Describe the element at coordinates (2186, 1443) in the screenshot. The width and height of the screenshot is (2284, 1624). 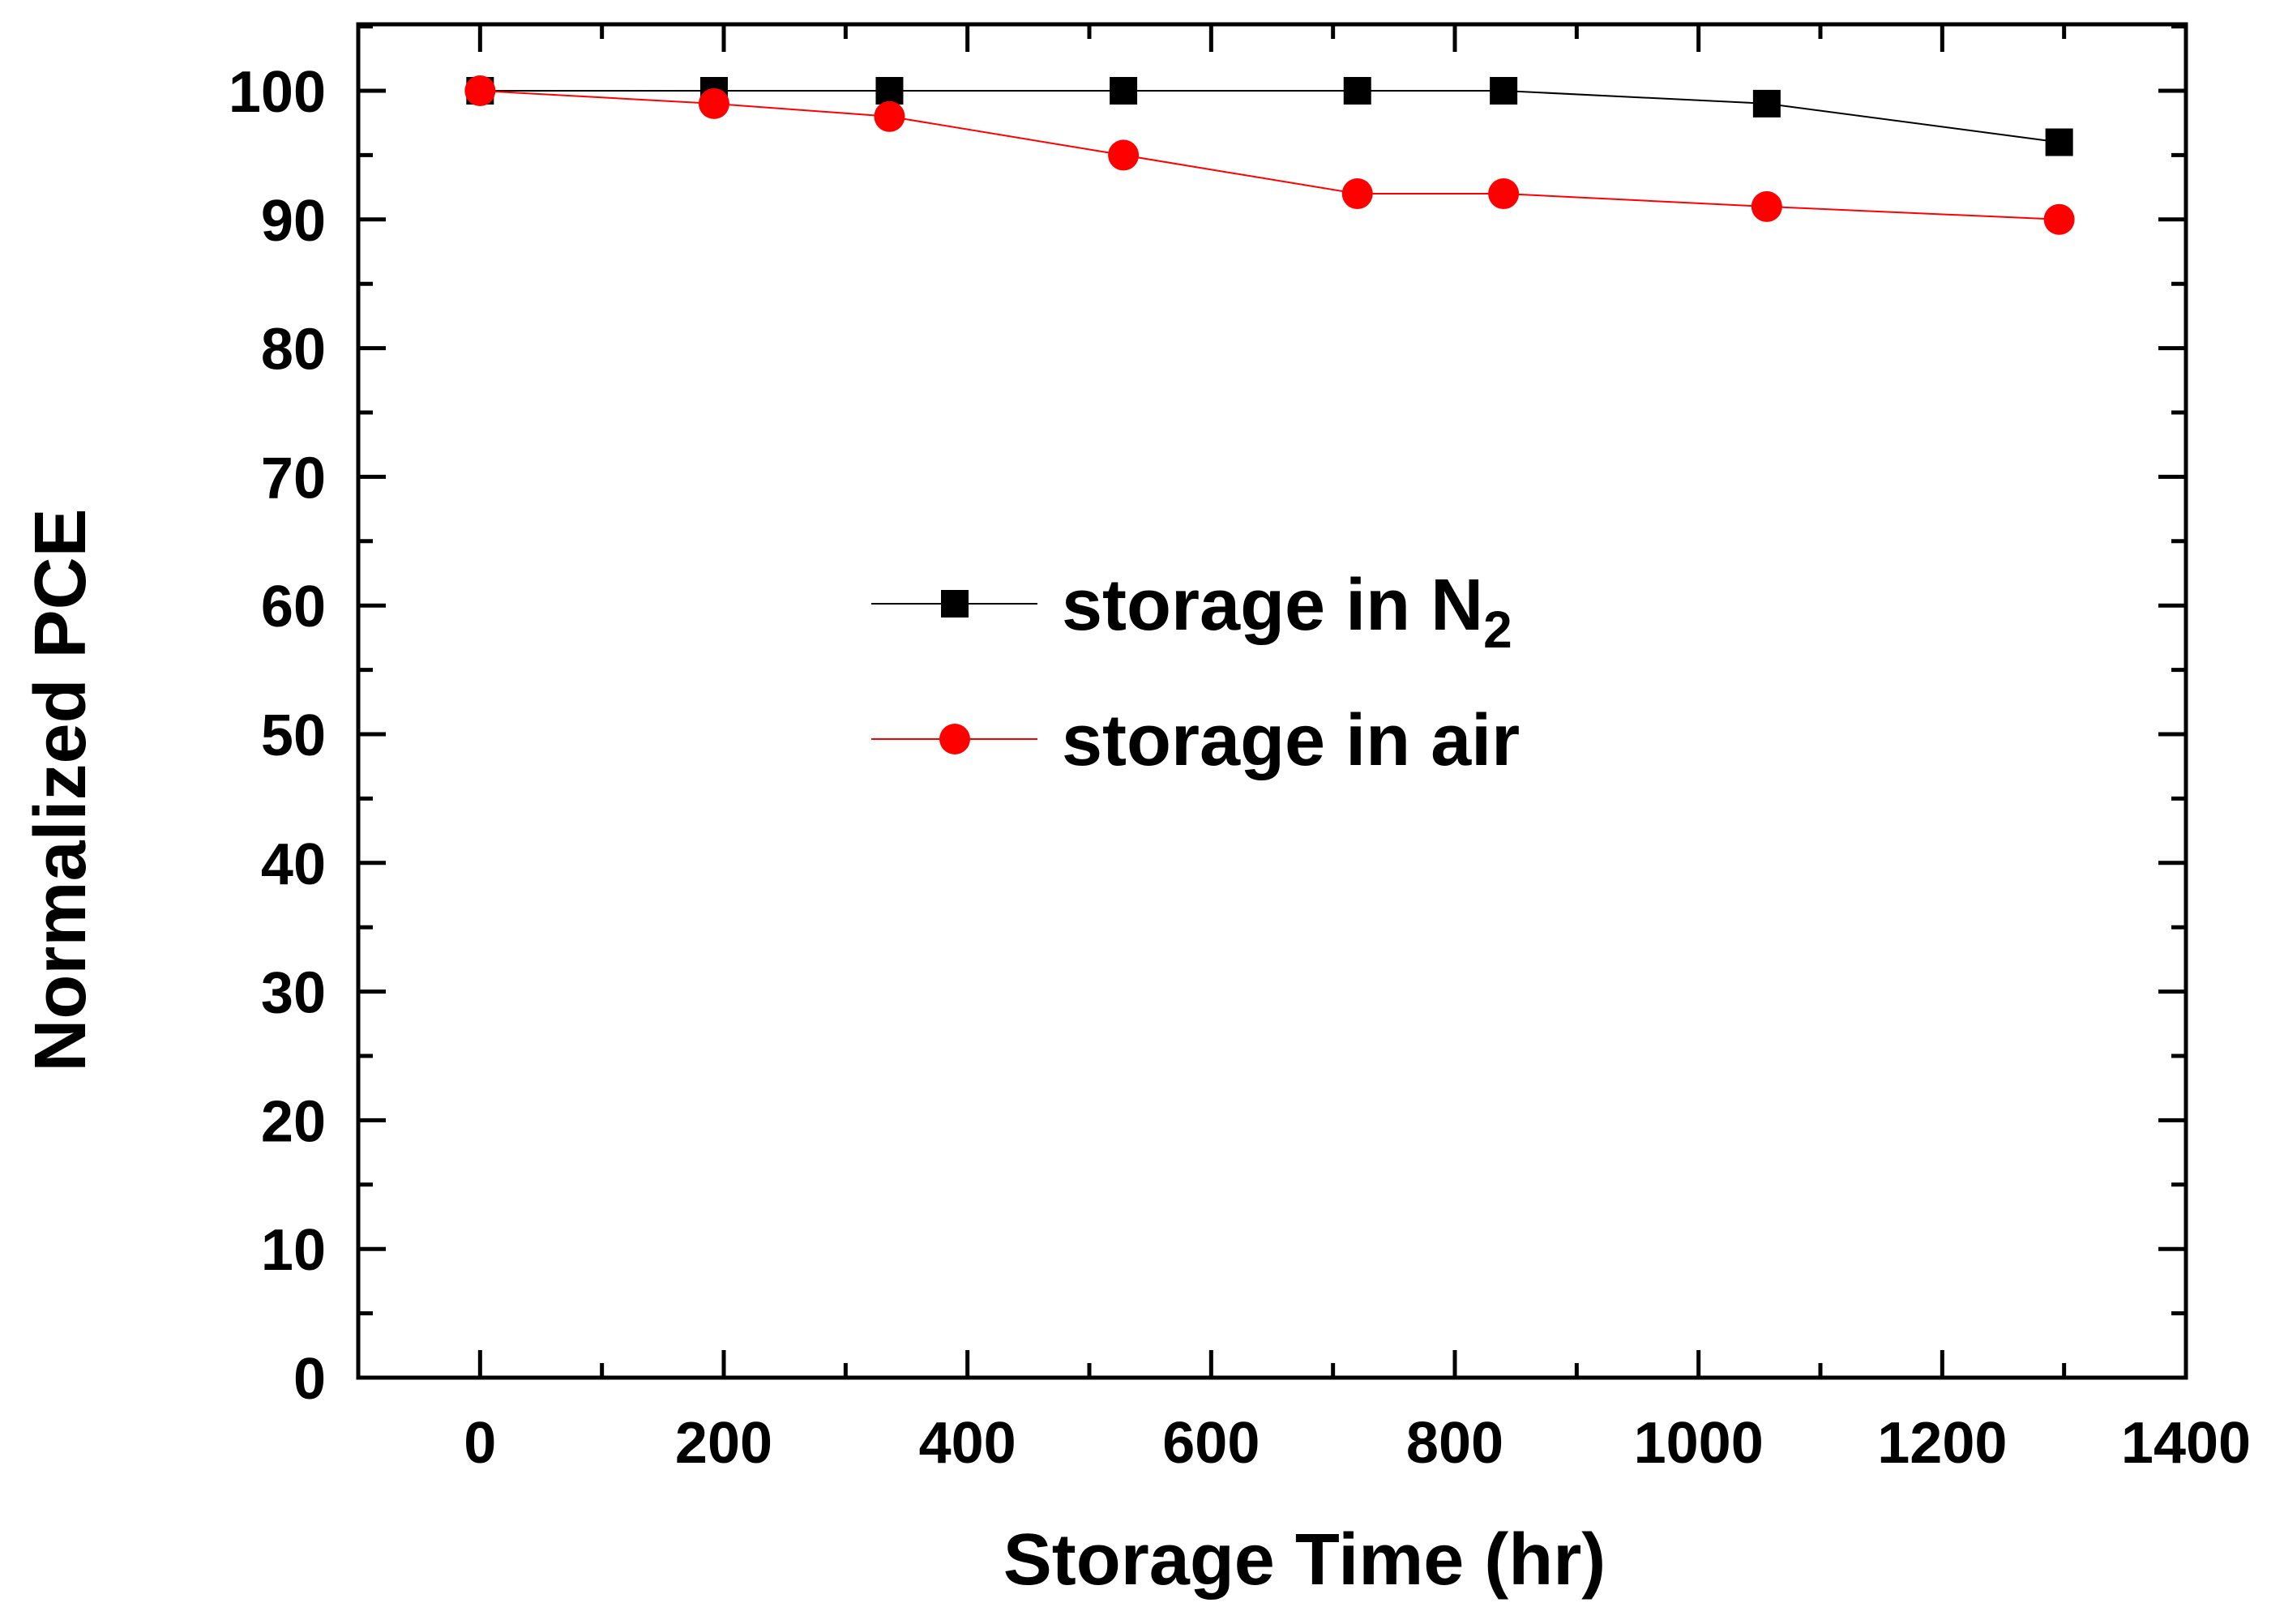
I see `x-tick-label: 1400` at that location.